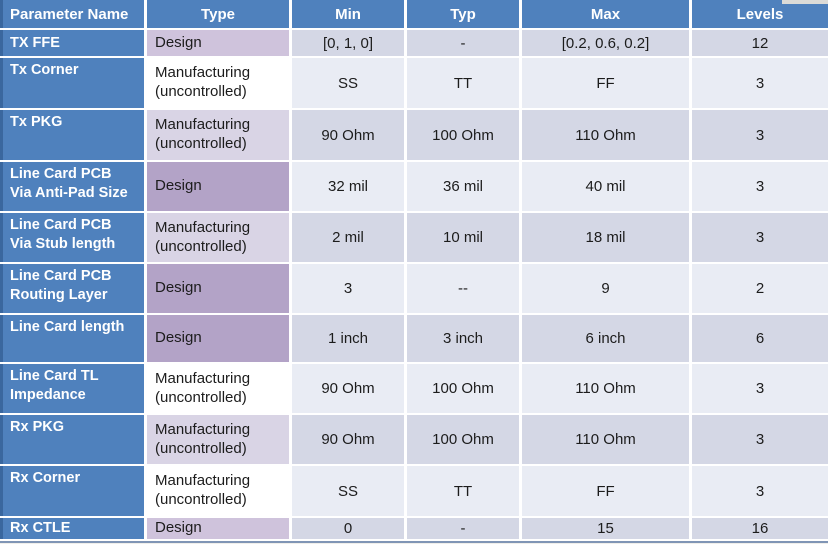  I want to click on param-cell: Tx PKG, so click(72, 135).